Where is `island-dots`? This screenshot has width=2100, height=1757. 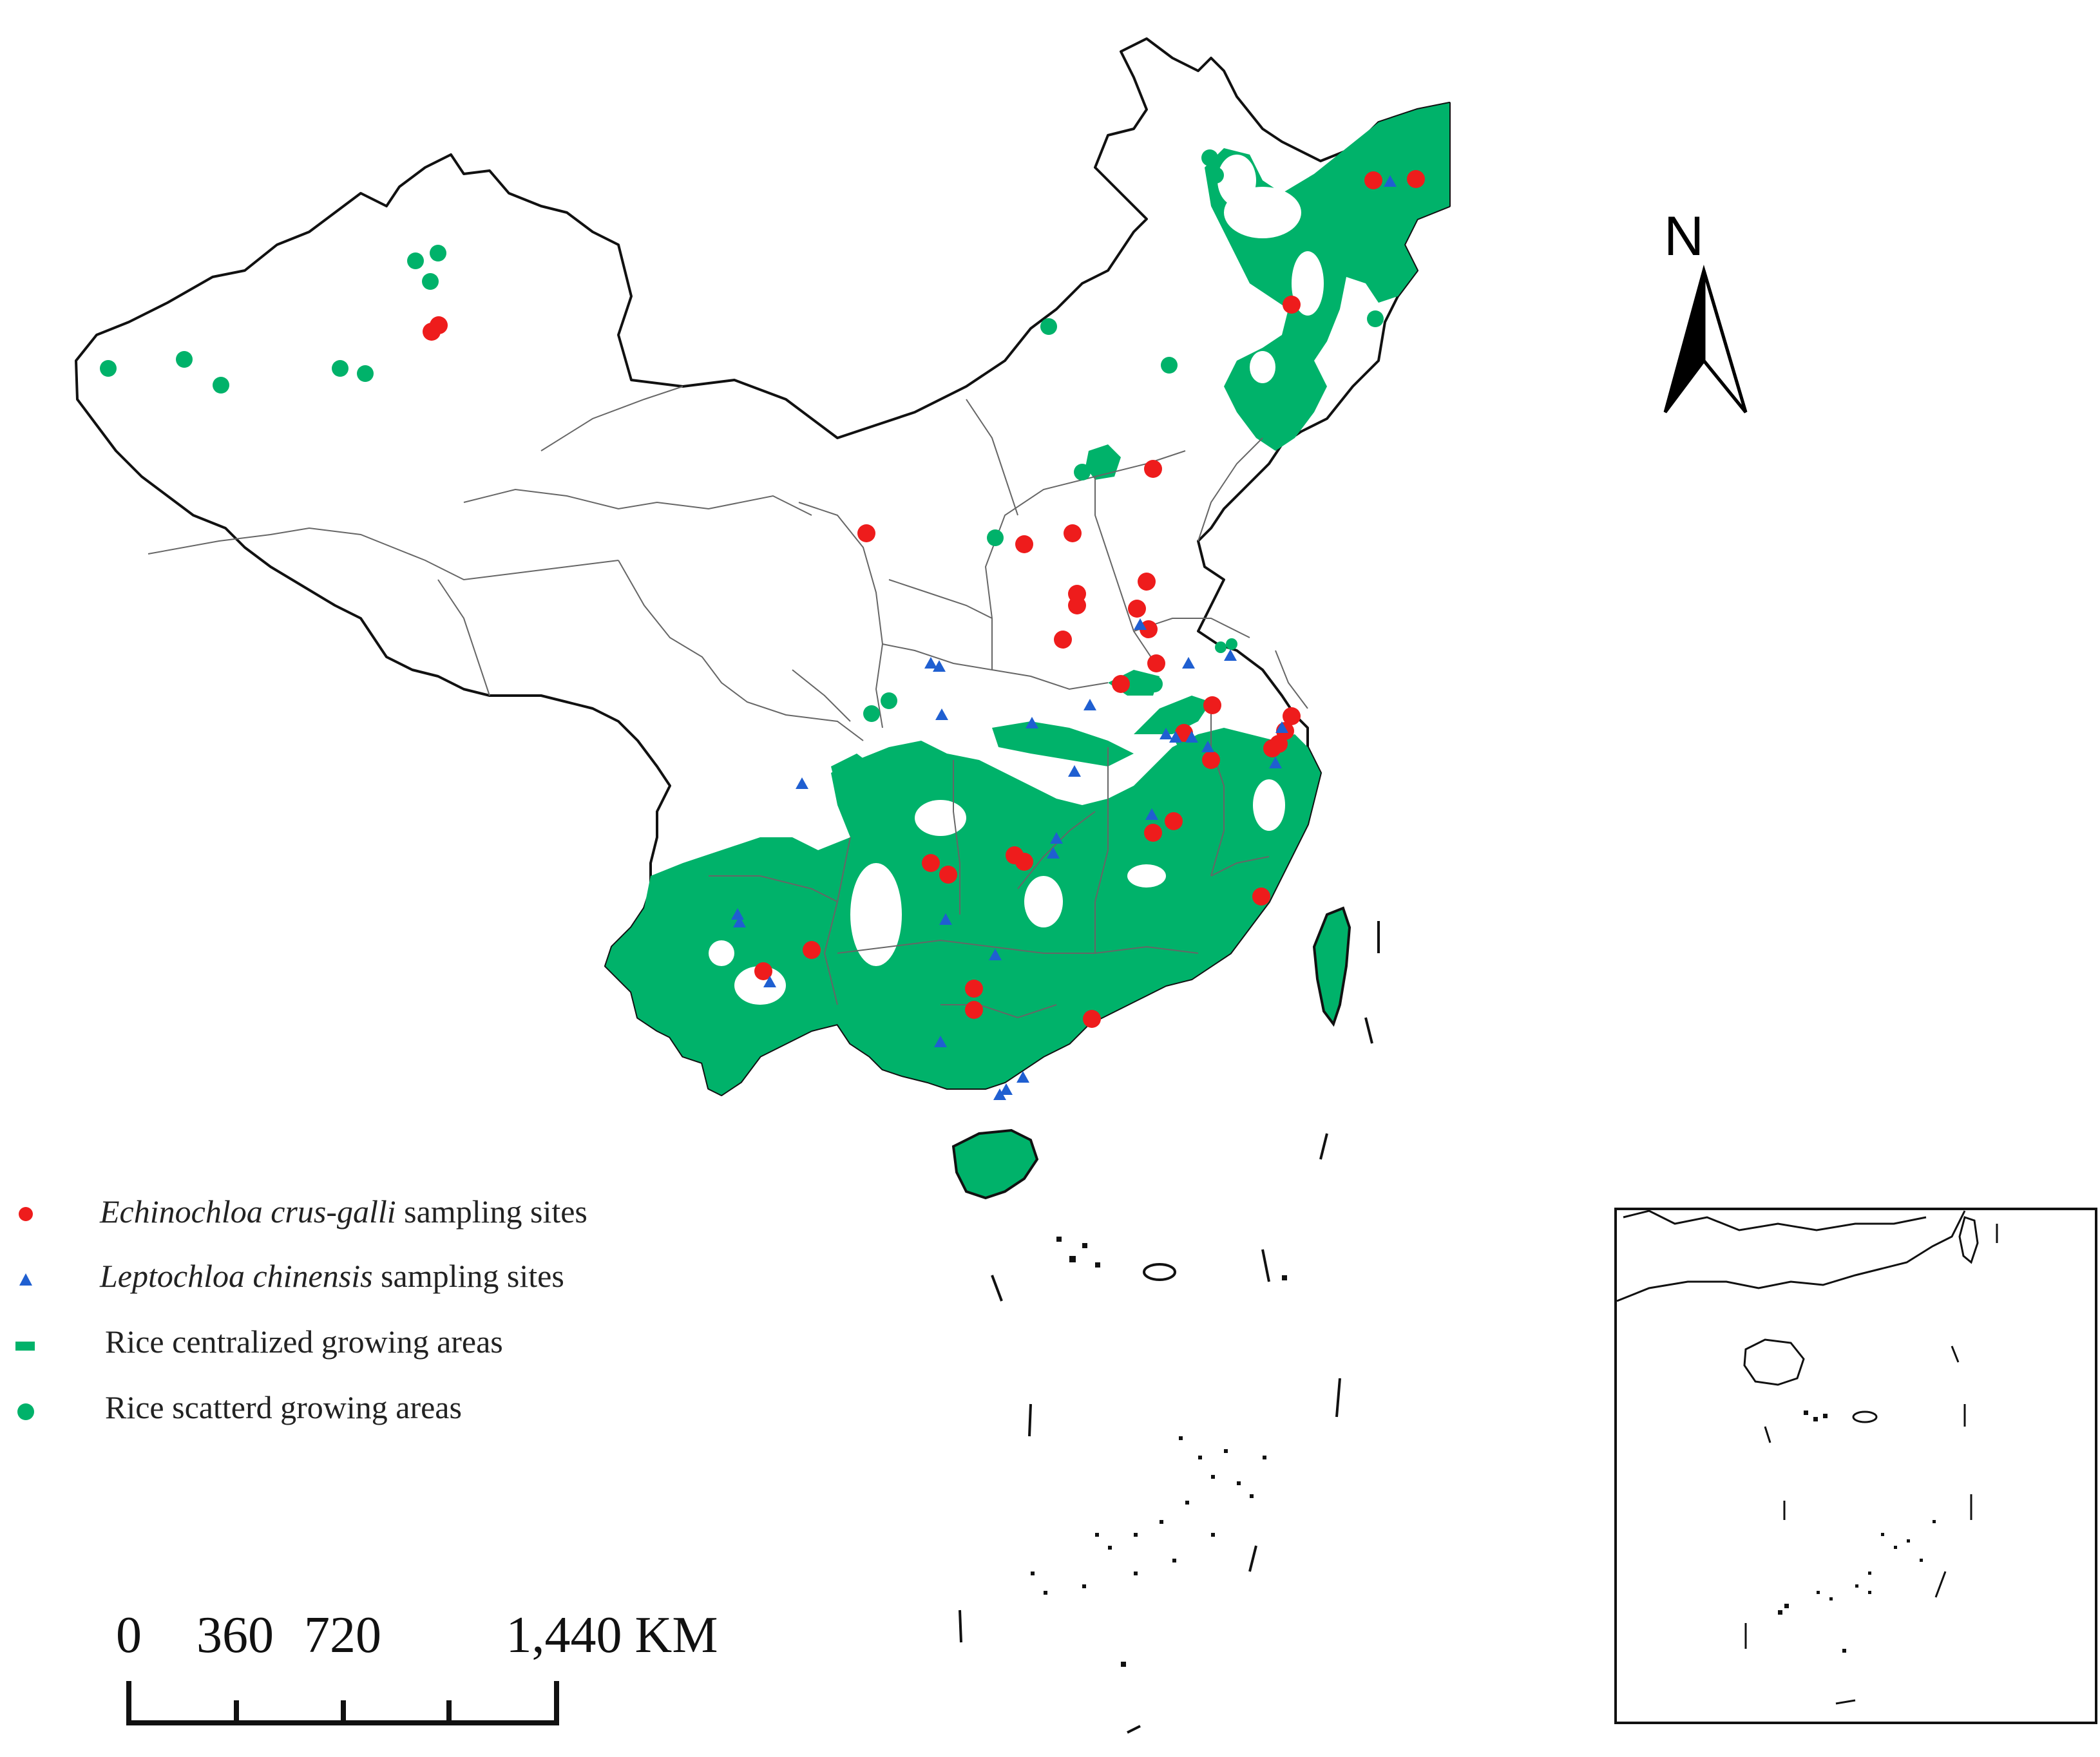 island-dots is located at coordinates (1159, 1452).